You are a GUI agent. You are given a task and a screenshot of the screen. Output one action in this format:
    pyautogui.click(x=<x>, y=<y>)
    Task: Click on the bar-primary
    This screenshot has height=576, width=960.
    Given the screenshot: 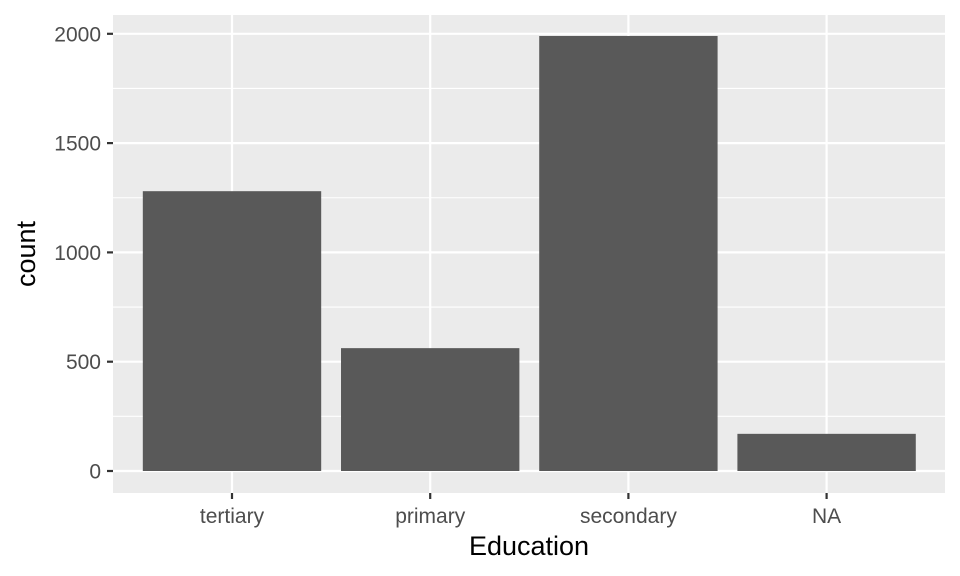 What is the action you would take?
    pyautogui.click(x=430, y=409)
    